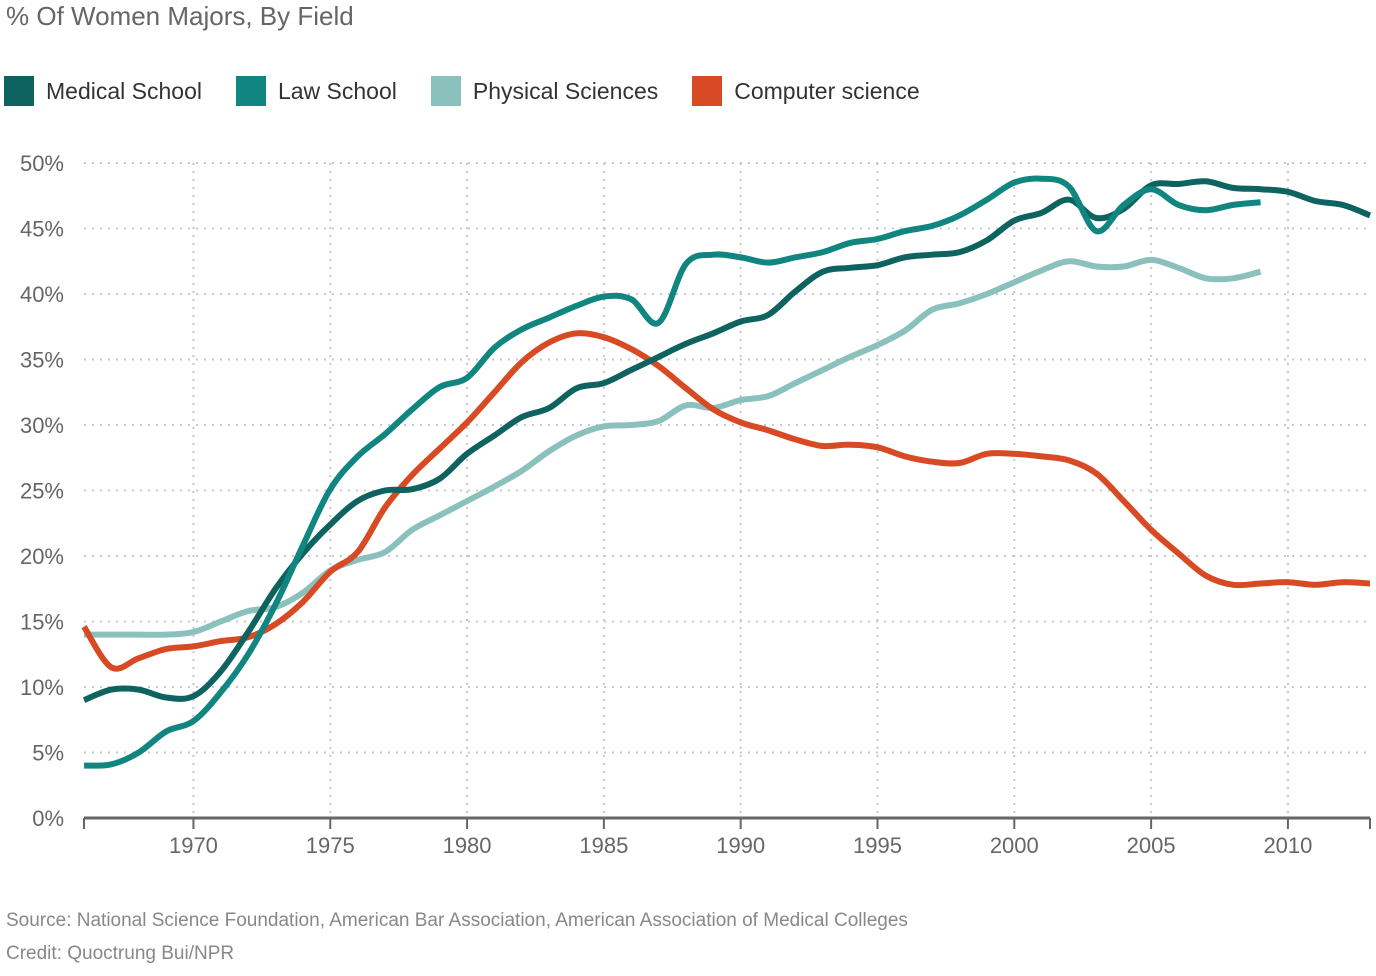 Image resolution: width=1376 pixels, height=976 pixels. What do you see at coordinates (1014, 845) in the screenshot?
I see `x-tick-label: 2000` at bounding box center [1014, 845].